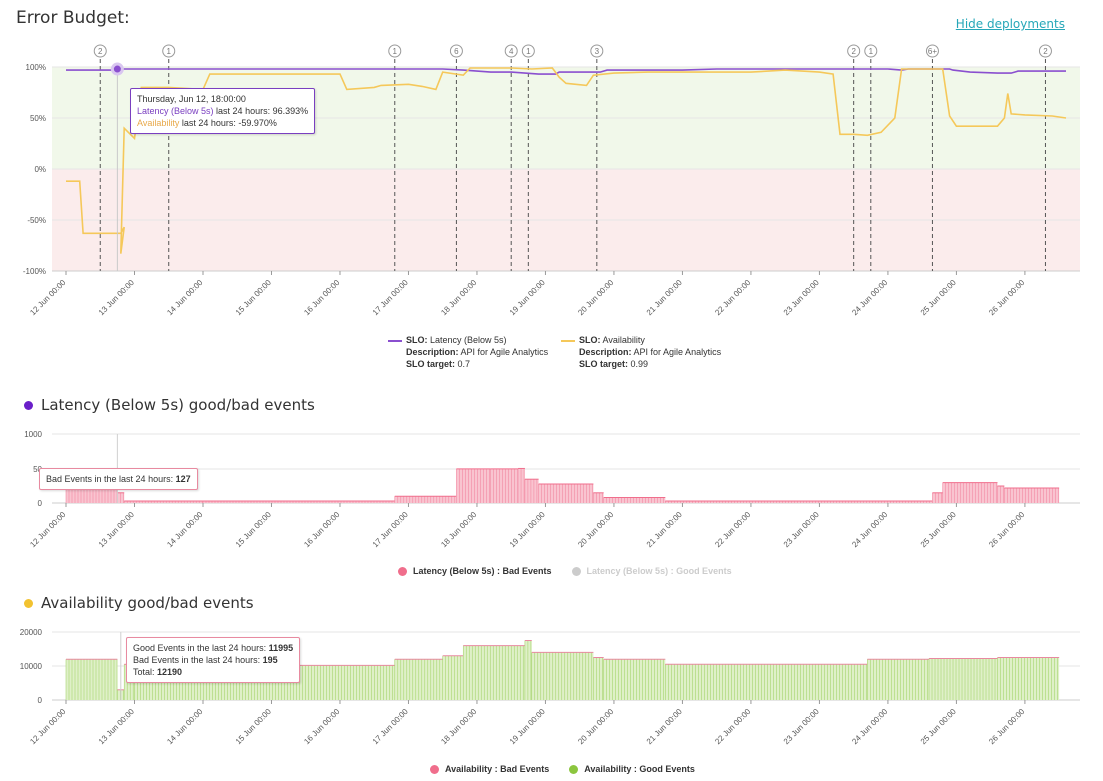 The width and height of the screenshot is (1103, 781). Describe the element at coordinates (432, 352) in the screenshot. I see `legend-desc-label: Description:` at that location.